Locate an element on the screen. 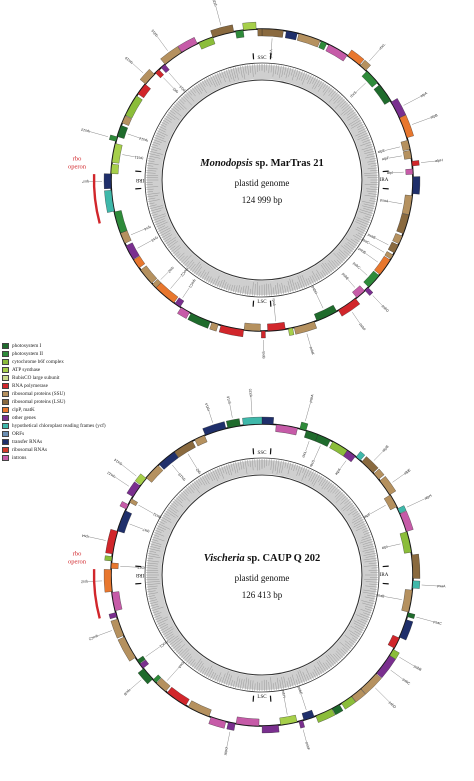 The height and width of the screenshot is (781, 474). gene-label: psaC is located at coordinates (438, 623).